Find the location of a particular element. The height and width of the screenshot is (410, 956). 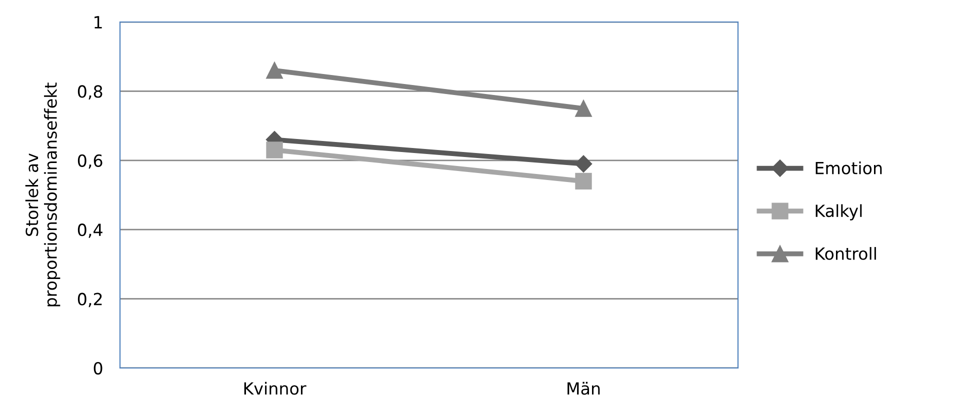

legend-label: Kalkyl is located at coordinates (839, 212).